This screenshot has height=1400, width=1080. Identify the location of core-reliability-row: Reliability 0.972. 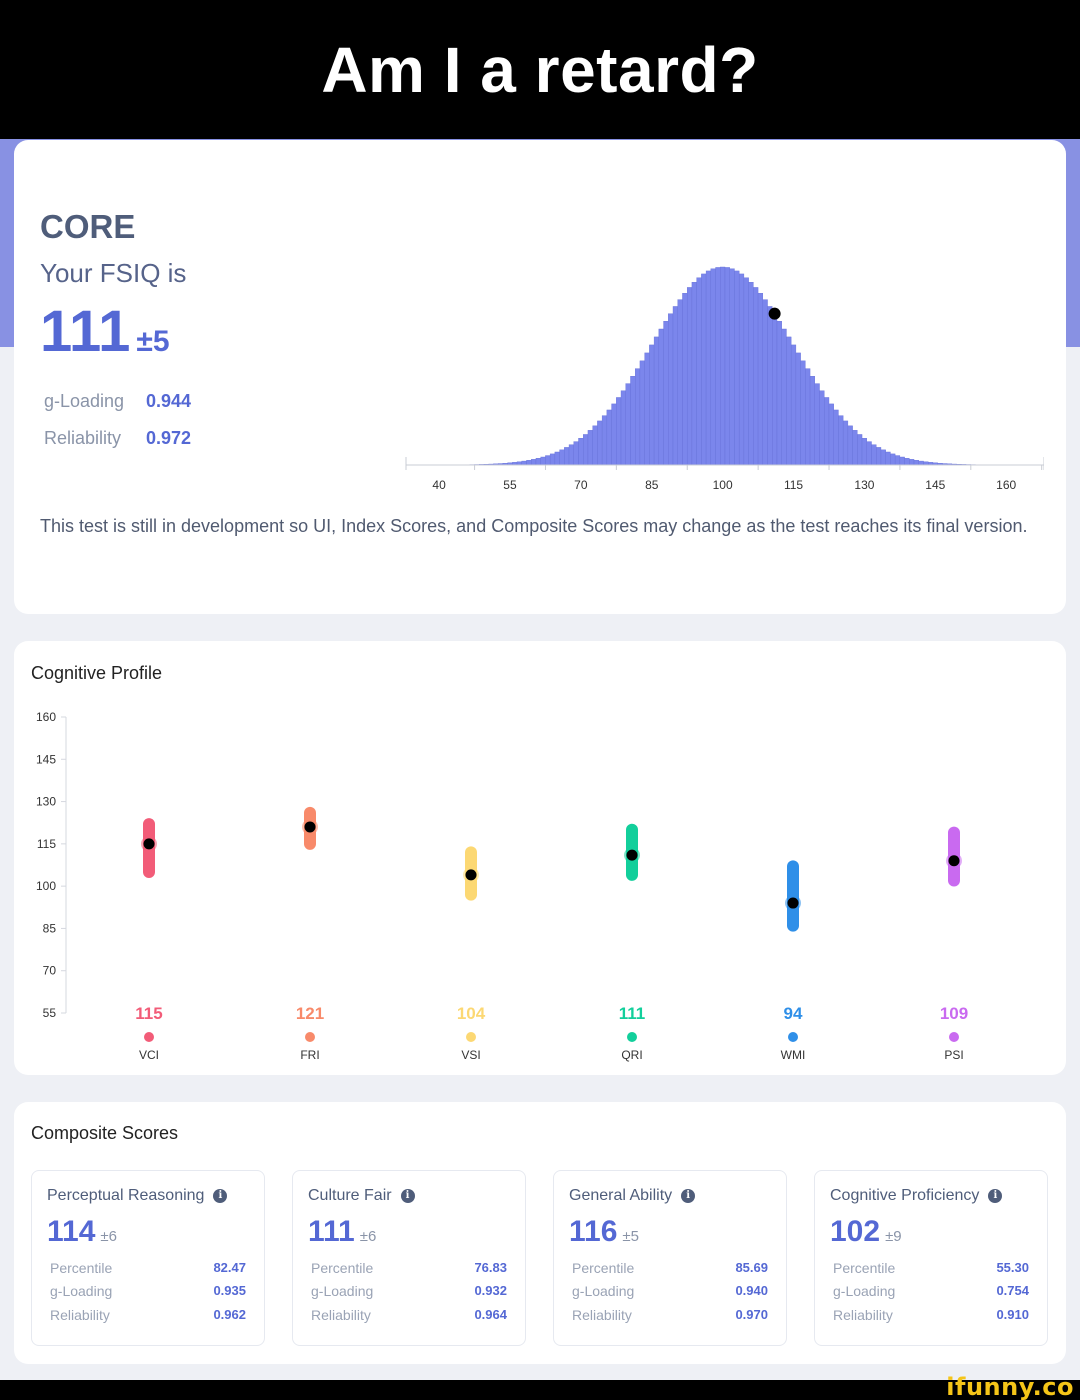
(117, 438).